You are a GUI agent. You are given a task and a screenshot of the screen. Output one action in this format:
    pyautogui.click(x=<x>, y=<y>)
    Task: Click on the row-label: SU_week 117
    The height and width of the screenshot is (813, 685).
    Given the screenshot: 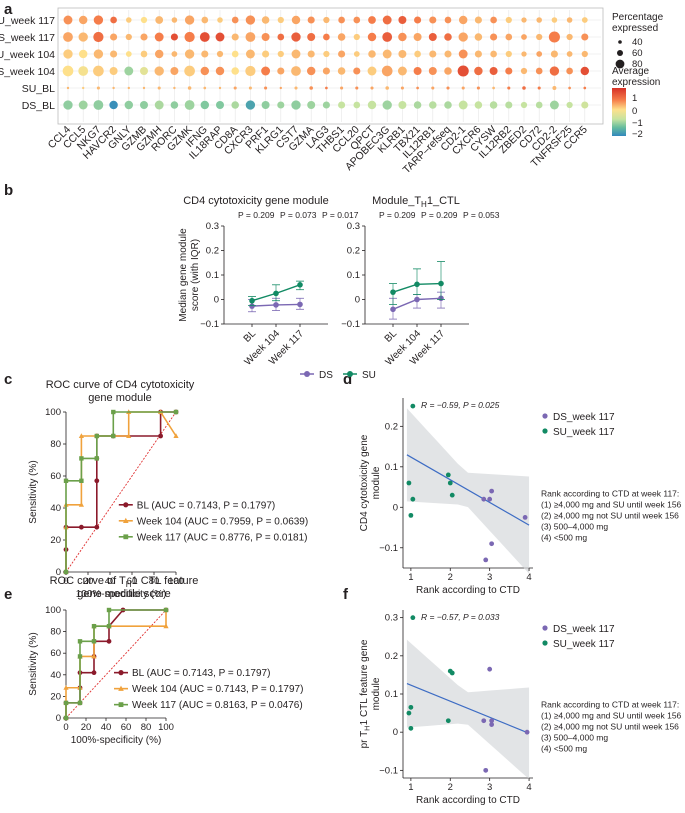 What is the action you would take?
    pyautogui.click(x=27, y=21)
    